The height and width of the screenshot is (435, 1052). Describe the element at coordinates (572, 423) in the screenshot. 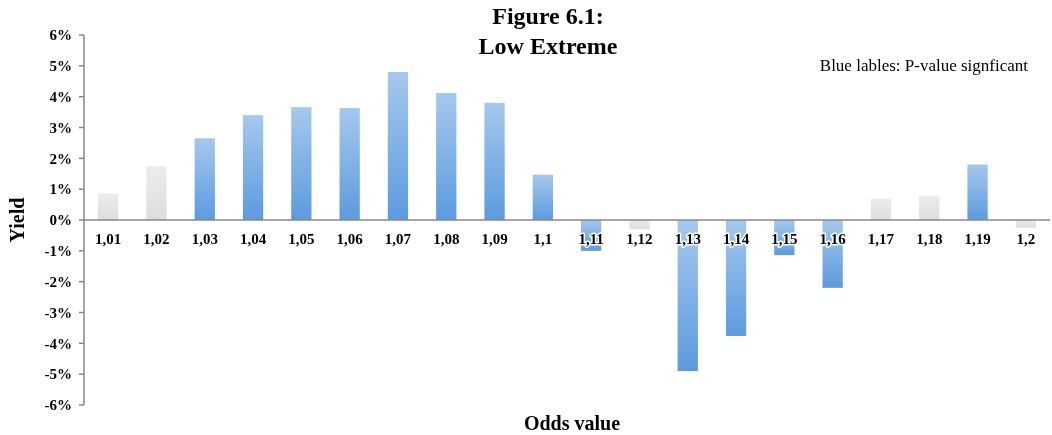

I see `x-axis-title: Odds value` at that location.